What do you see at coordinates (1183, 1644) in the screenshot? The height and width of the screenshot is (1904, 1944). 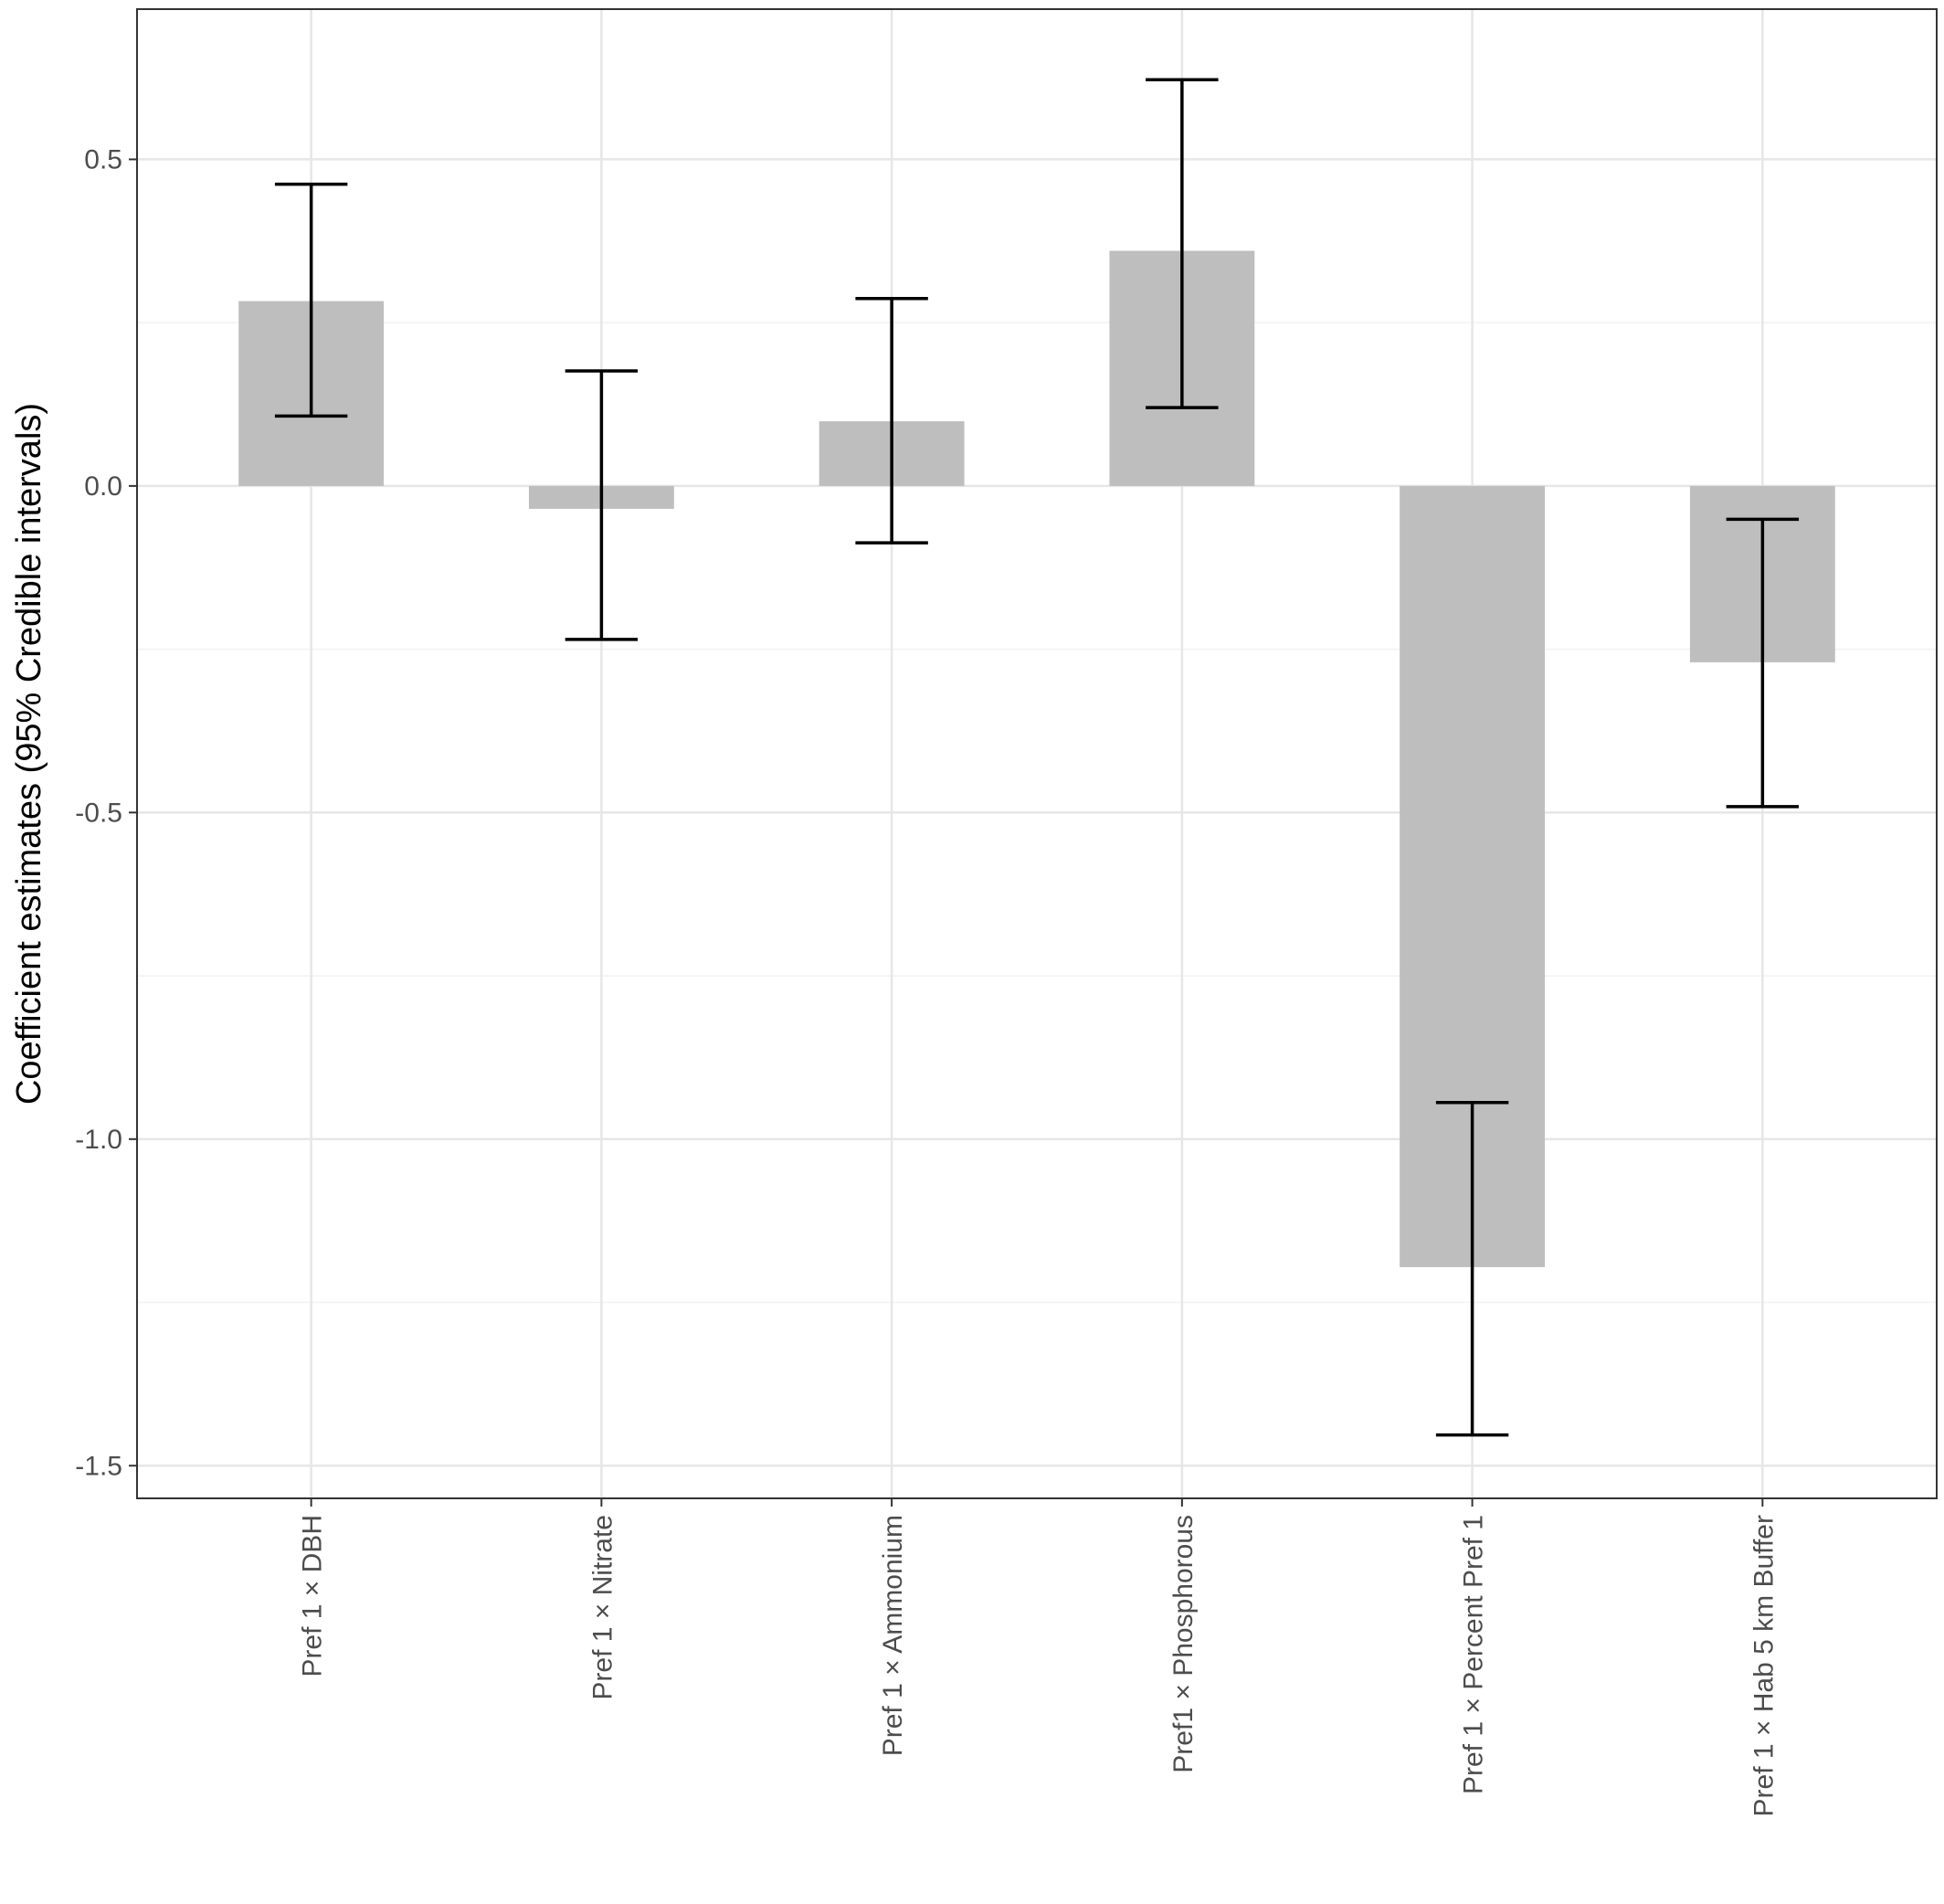 I see `x-tick-label: Pref1 × Phosphorous` at bounding box center [1183, 1644].